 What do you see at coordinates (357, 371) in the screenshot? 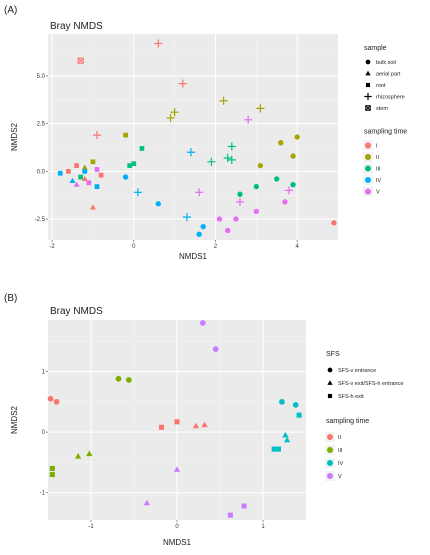
I see `legend-entry-label: SFS-v entrance` at bounding box center [357, 371].